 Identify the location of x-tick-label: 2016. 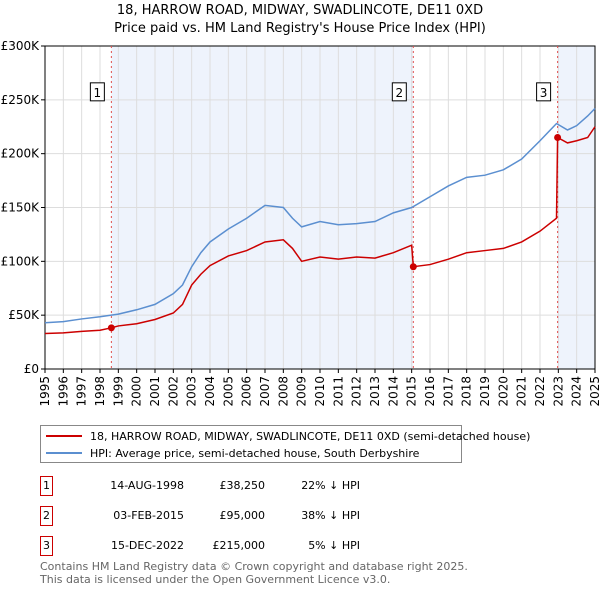
(430, 391).